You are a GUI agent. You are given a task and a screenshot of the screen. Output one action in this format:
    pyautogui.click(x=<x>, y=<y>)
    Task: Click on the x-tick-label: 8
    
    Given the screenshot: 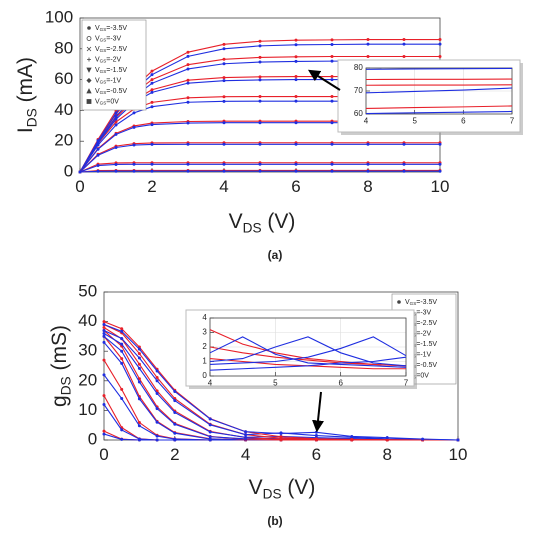 What is the action you would take?
    pyautogui.click(x=367, y=186)
    